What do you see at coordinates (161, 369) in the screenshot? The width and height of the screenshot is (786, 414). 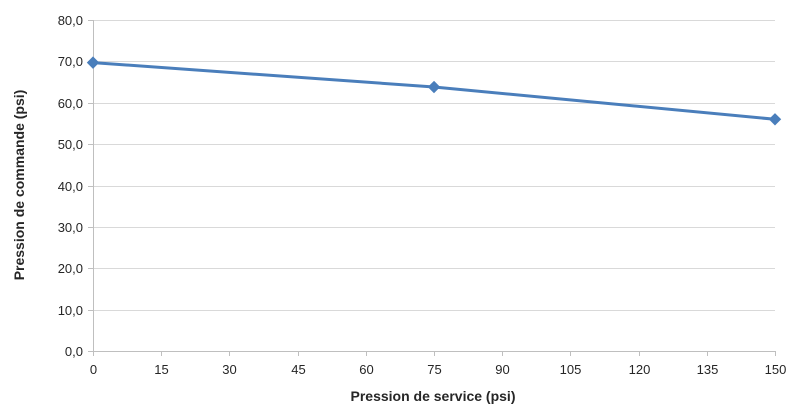 I see `x-tick-label-1: 15` at bounding box center [161, 369].